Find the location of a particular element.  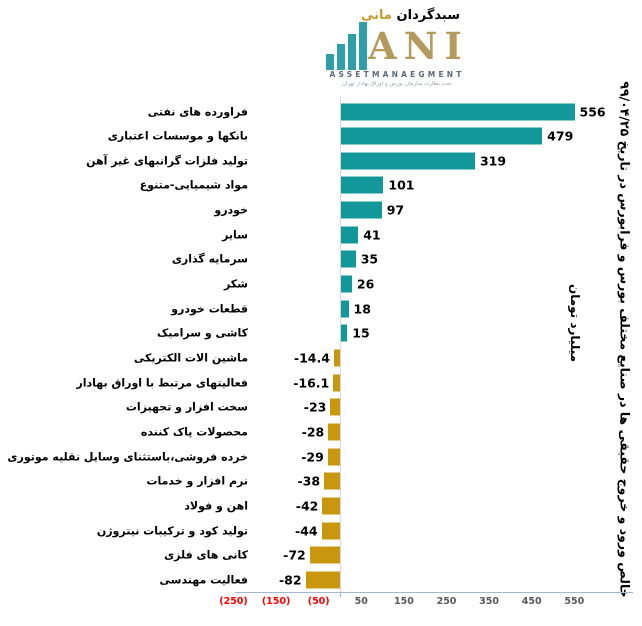

category-label: شکر is located at coordinates (235, 284).